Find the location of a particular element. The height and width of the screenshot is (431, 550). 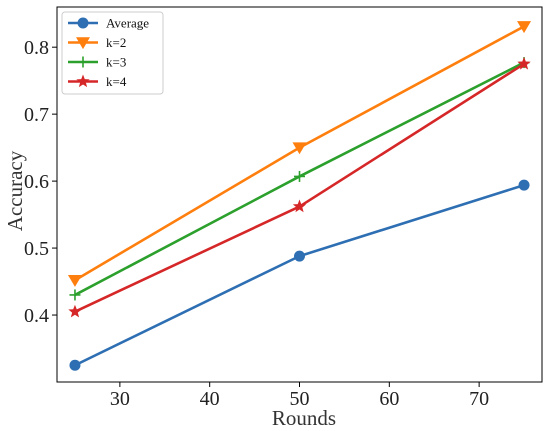

x-tick-label: 60 is located at coordinates (389, 399).